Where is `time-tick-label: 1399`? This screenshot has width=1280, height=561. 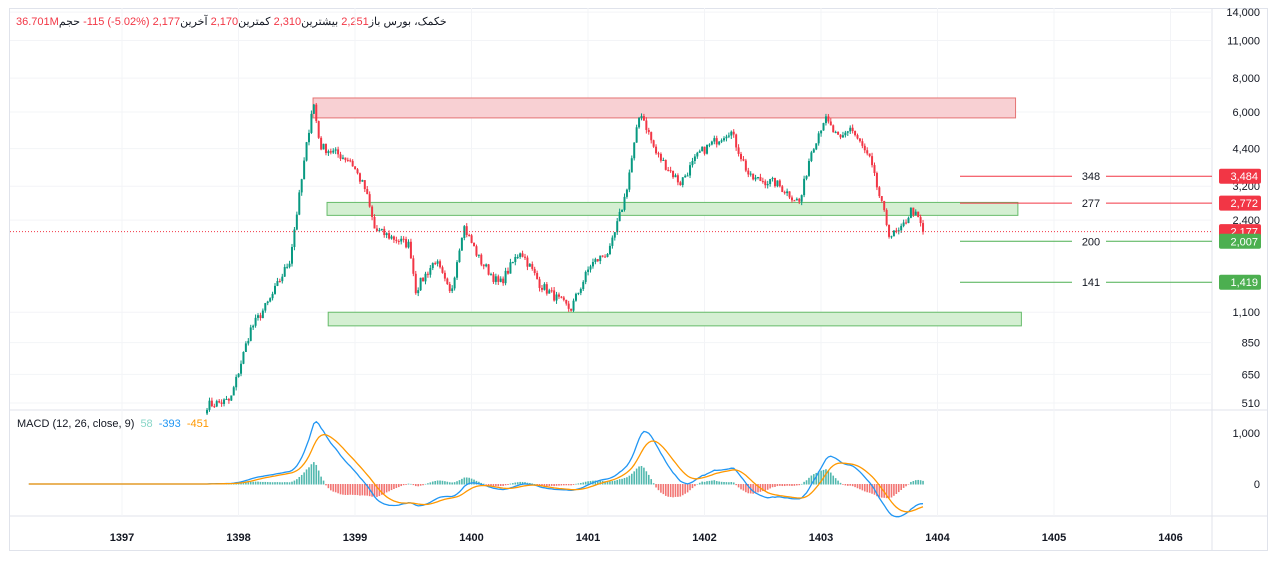
time-tick-label: 1399 is located at coordinates (355, 538).